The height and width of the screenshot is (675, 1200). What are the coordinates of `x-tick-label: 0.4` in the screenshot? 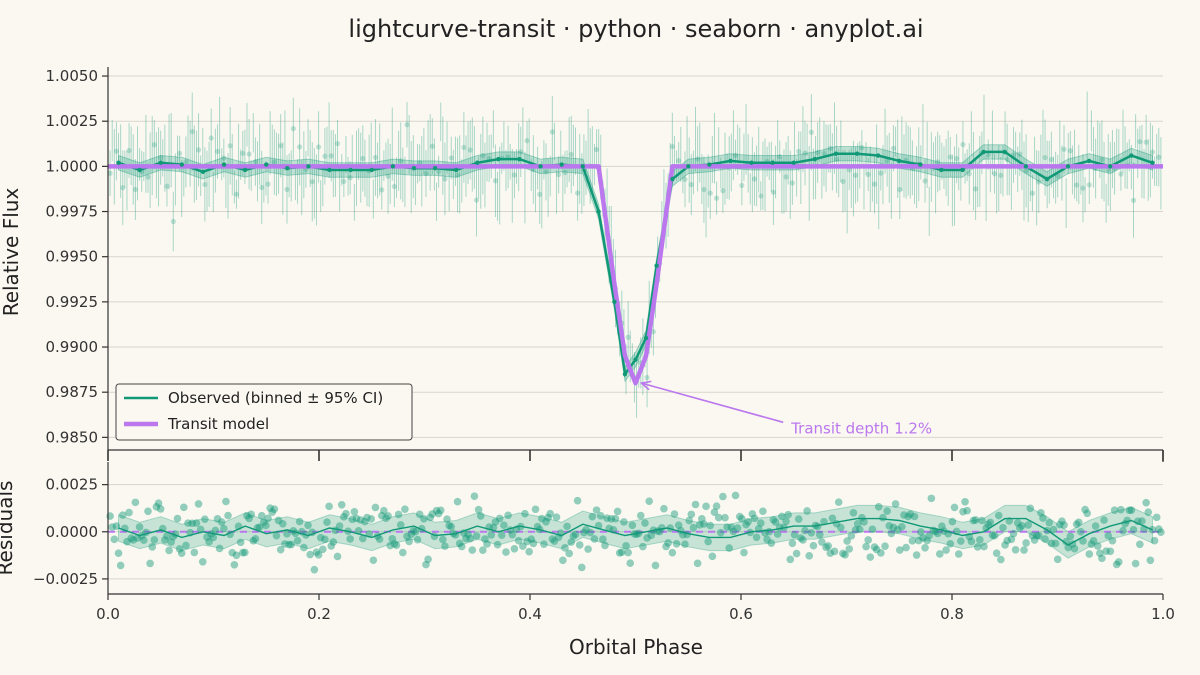 It's located at (530, 614).